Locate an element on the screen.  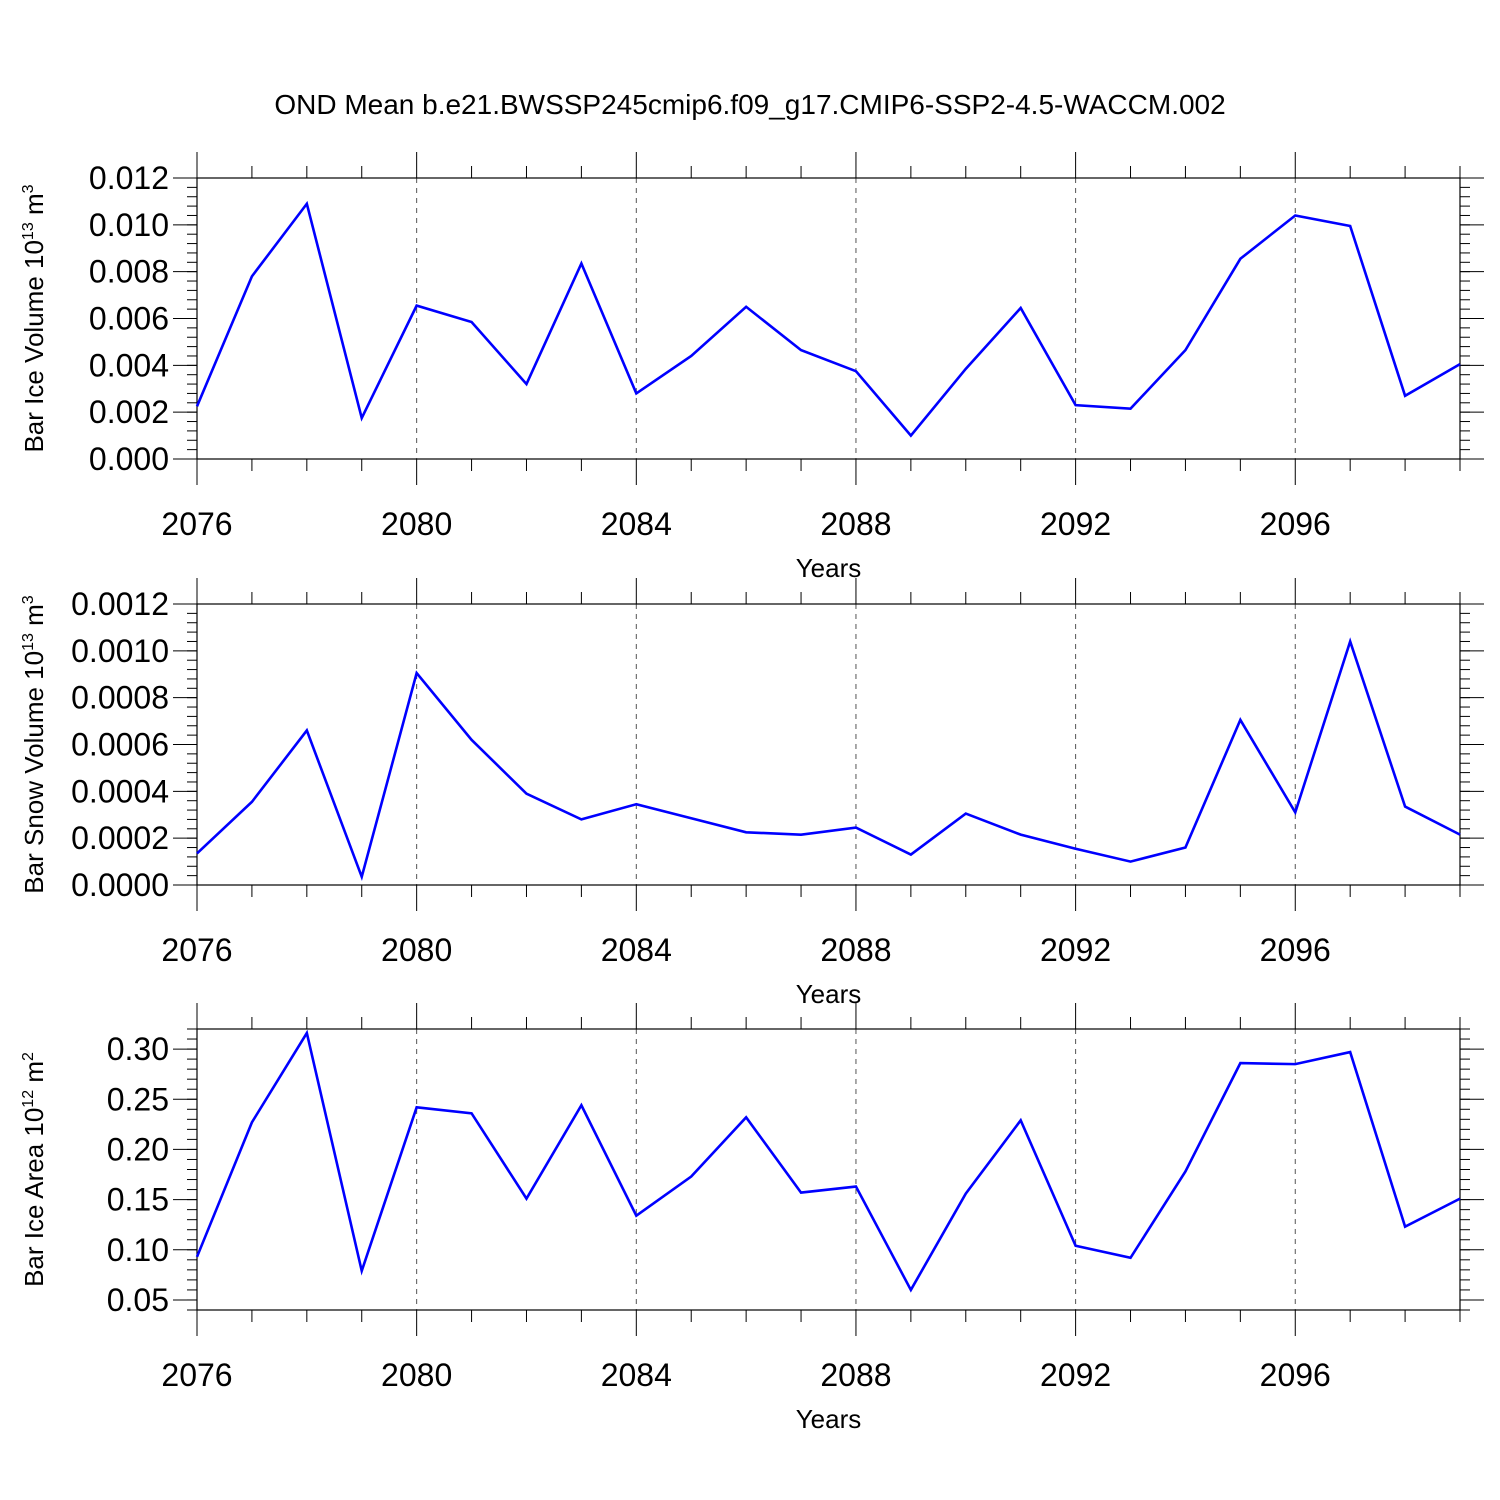
y-tick-label: 0.0008 is located at coordinates (120, 698).